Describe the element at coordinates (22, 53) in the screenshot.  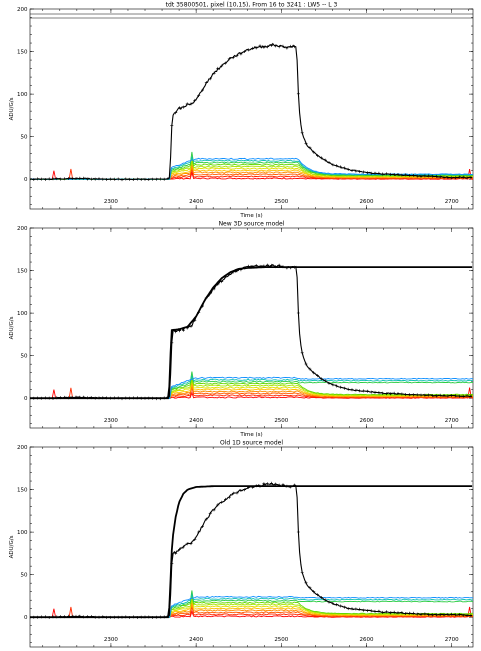
I see `y-tick-label: 150` at that location.